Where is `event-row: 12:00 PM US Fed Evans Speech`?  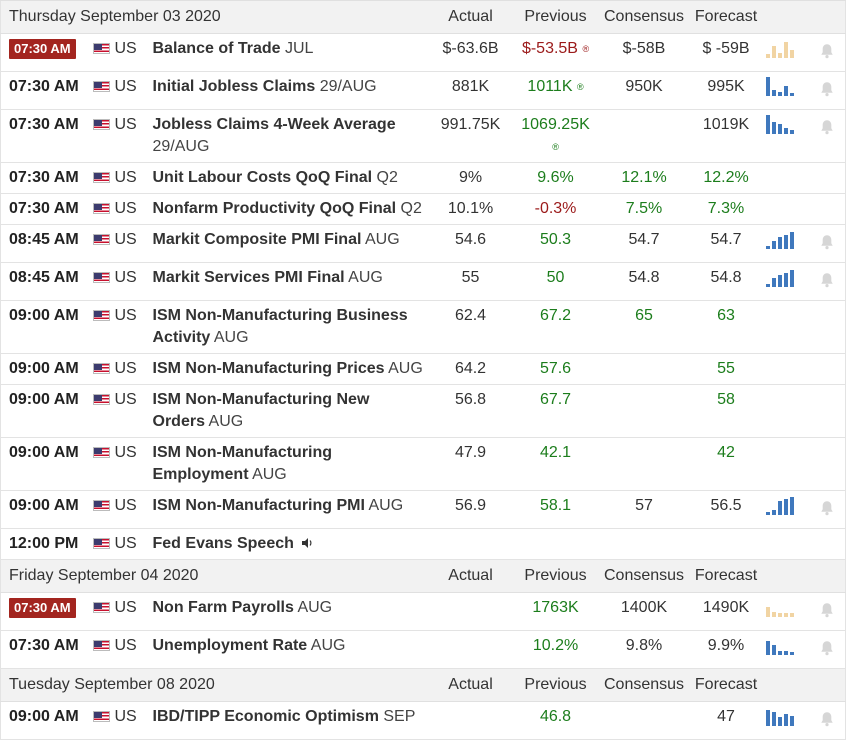 event-row: 12:00 PM US Fed Evans Speech is located at coordinates (423, 544).